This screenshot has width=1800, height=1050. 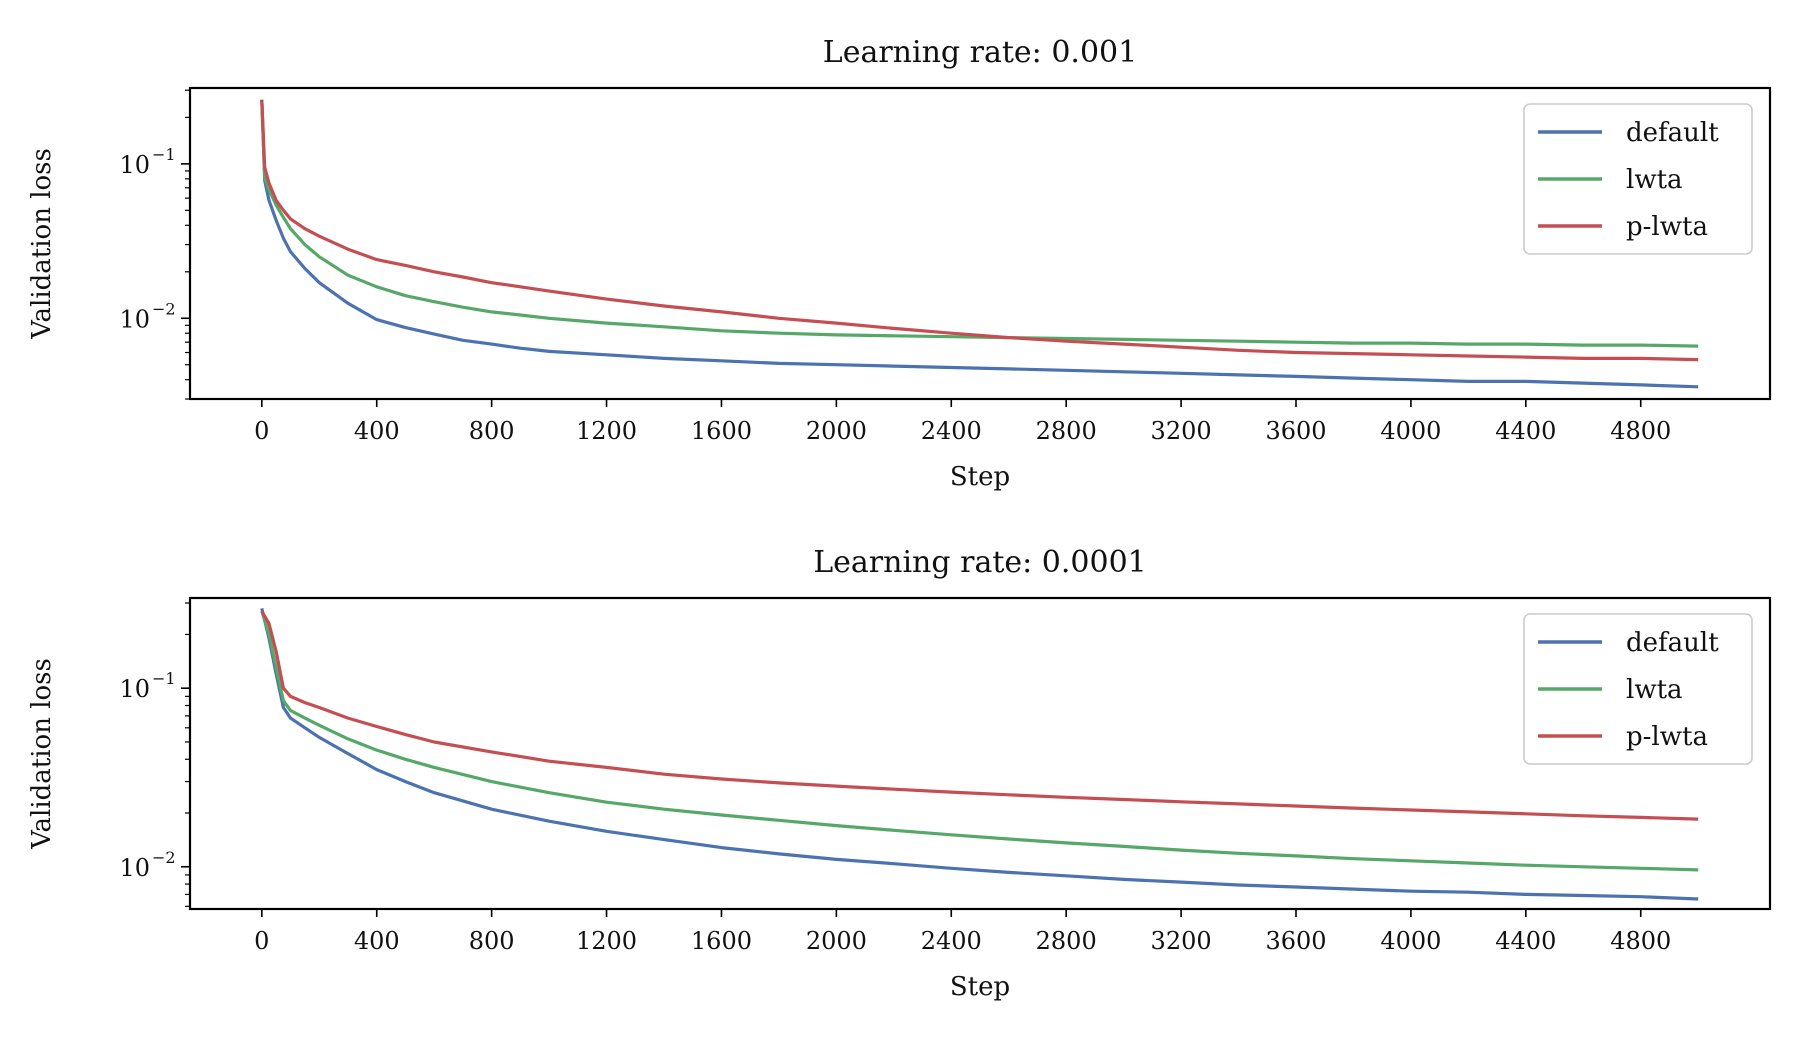 What do you see at coordinates (980, 562) in the screenshot?
I see `chart-title: Learning rate: 0.0001` at bounding box center [980, 562].